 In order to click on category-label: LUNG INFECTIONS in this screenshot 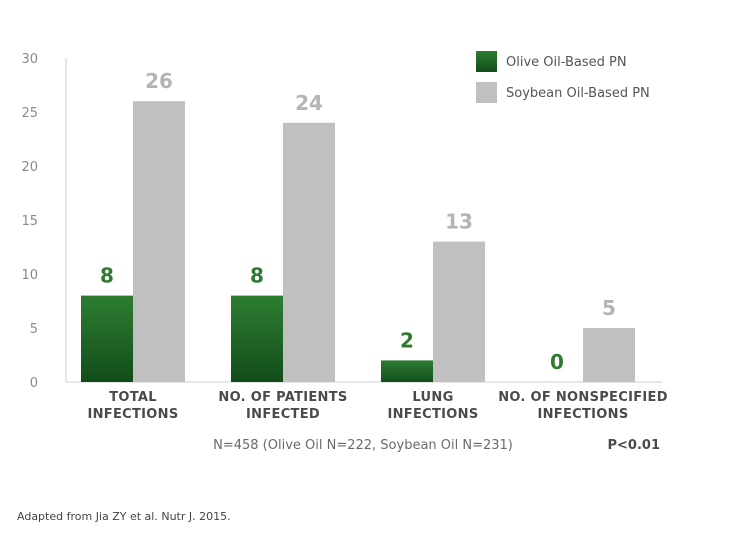, I will do `click(432, 406)`.